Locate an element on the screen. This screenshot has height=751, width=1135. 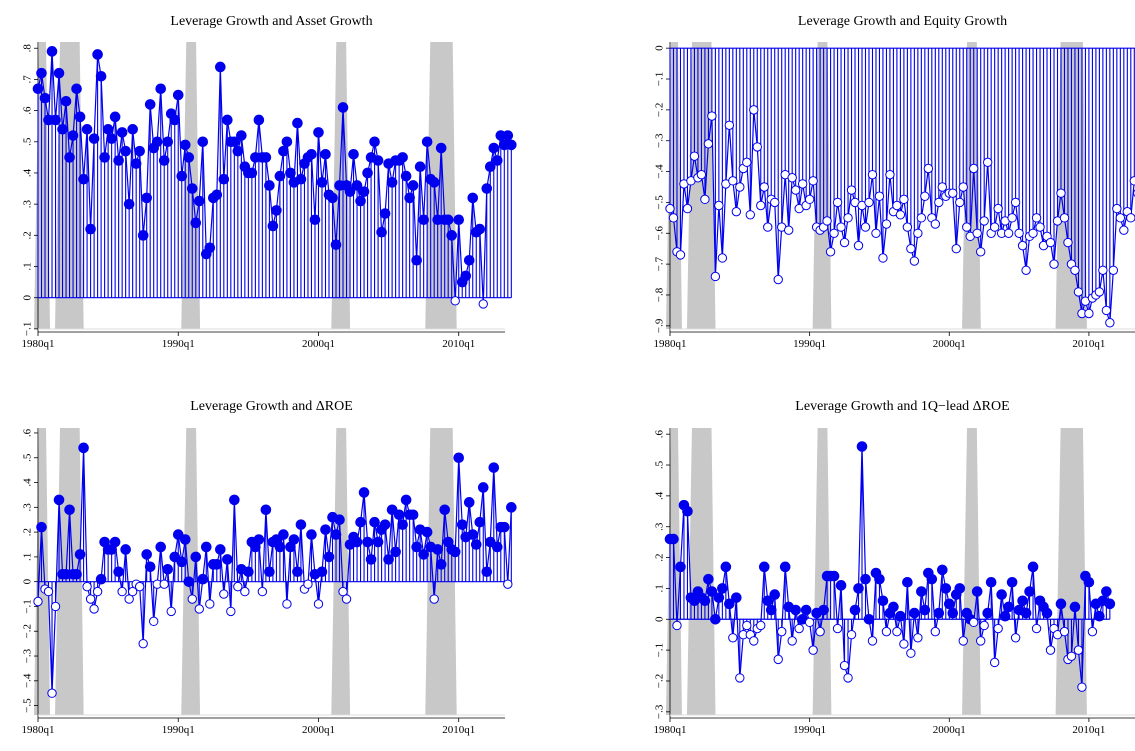
y-tick-label: −.3 is located at coordinates (660, 140).